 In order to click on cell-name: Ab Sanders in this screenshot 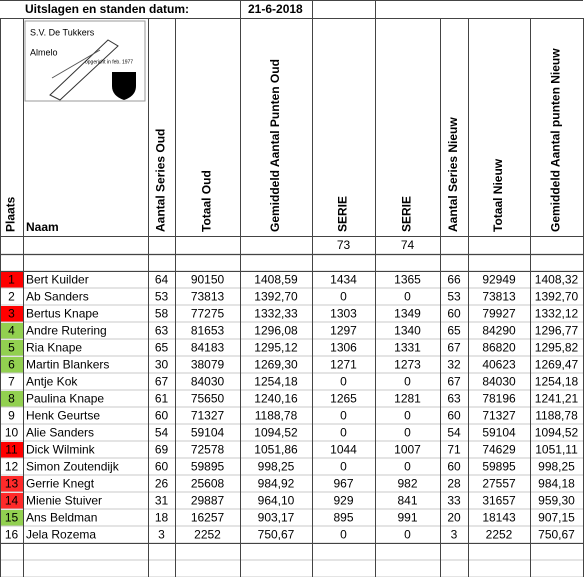, I will do `click(57, 297)`.